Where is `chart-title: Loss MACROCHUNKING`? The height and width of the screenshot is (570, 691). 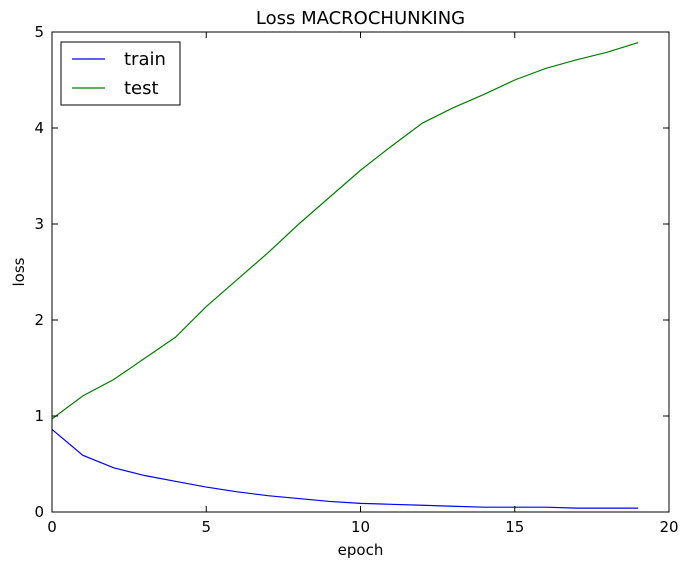
chart-title: Loss MACROCHUNKING is located at coordinates (360, 18).